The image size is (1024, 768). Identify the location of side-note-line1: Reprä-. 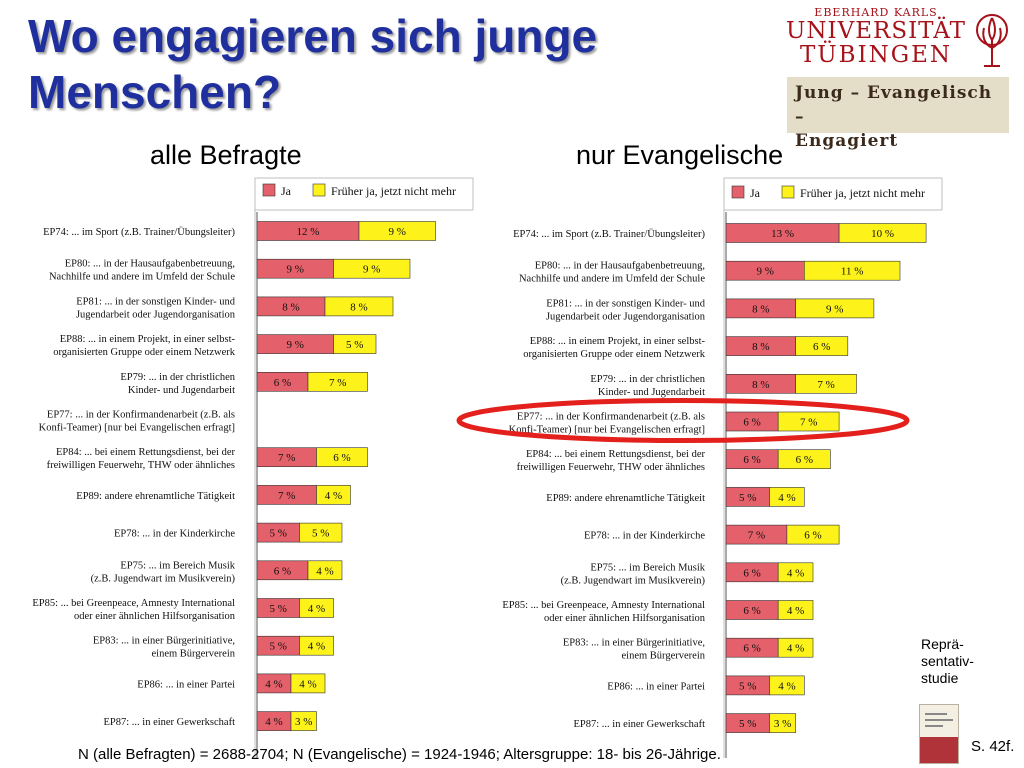
(942, 644).